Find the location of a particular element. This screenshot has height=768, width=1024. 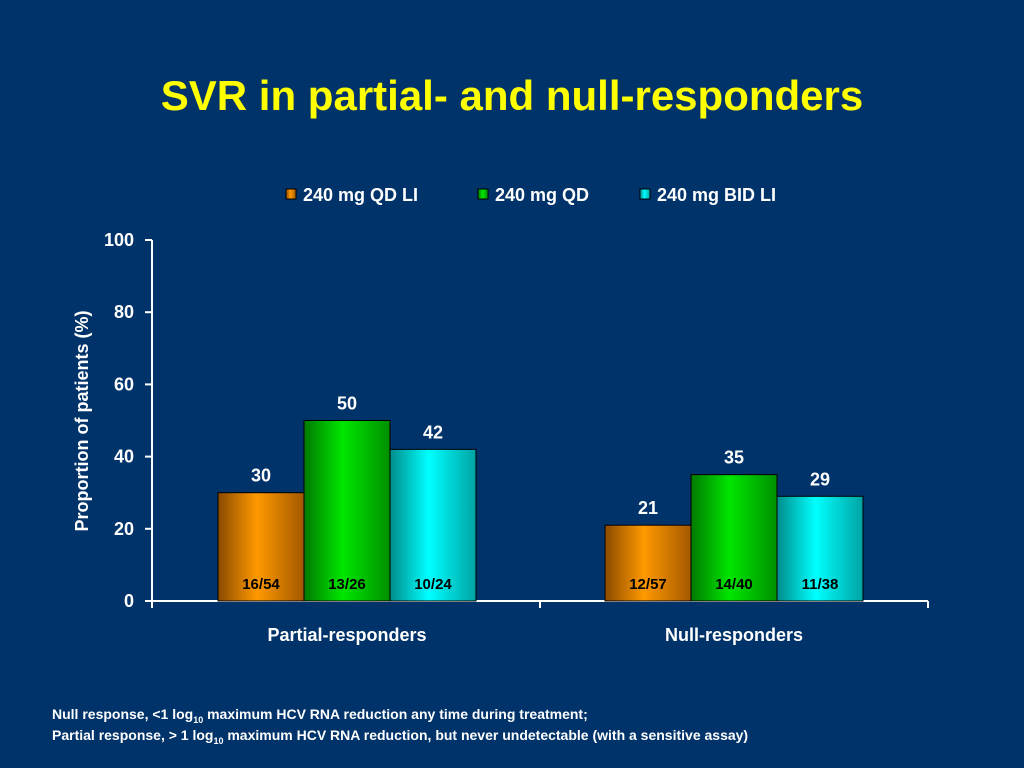

bar-value-label: 29 is located at coordinates (820, 479).